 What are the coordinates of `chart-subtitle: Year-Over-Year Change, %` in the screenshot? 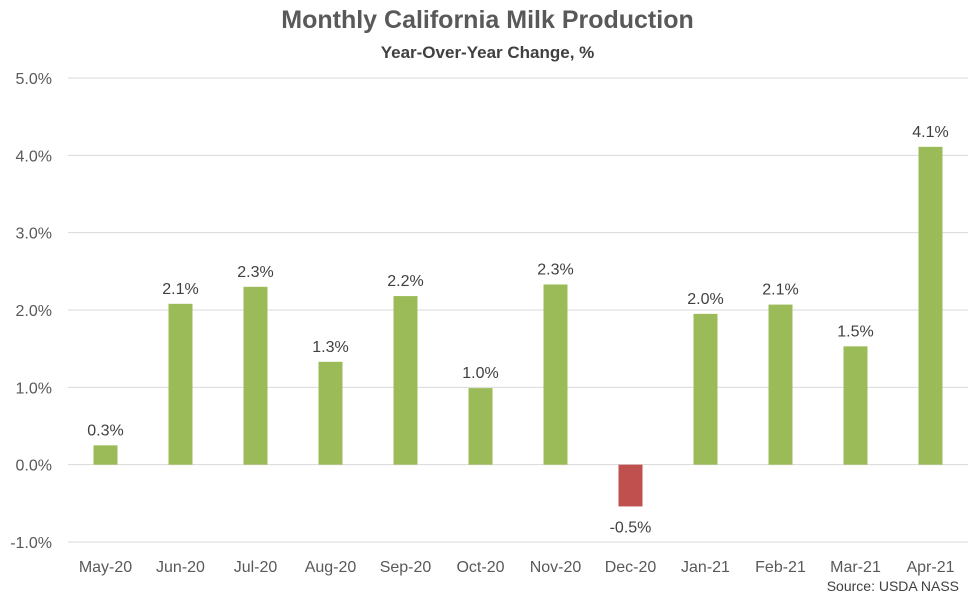 It's located at (487, 52).